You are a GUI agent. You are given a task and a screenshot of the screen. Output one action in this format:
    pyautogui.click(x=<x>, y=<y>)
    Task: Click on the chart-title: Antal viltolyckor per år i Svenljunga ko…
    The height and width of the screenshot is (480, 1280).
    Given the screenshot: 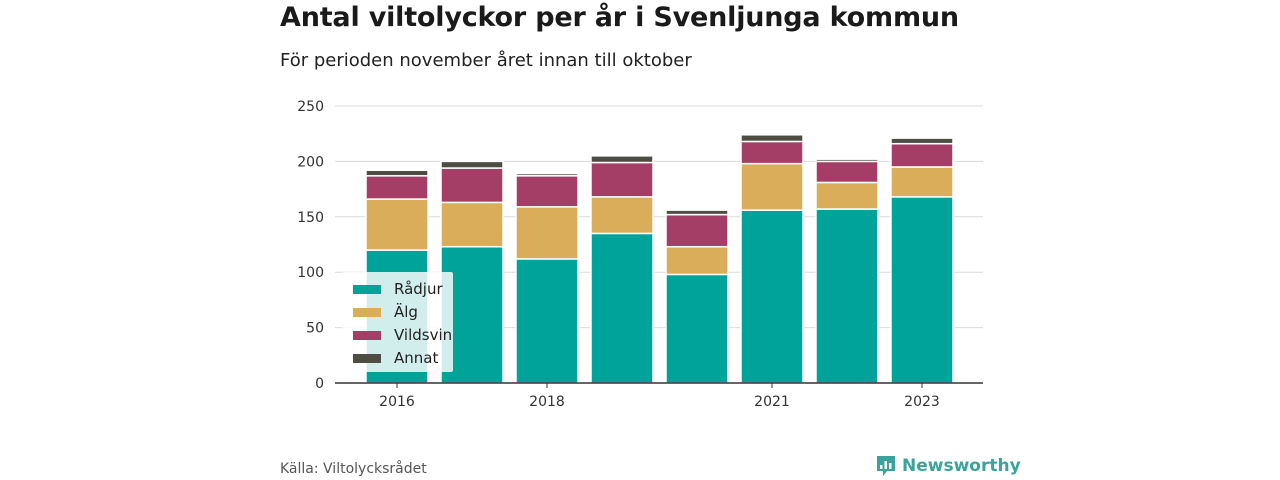 What is the action you would take?
    pyautogui.click(x=619, y=17)
    